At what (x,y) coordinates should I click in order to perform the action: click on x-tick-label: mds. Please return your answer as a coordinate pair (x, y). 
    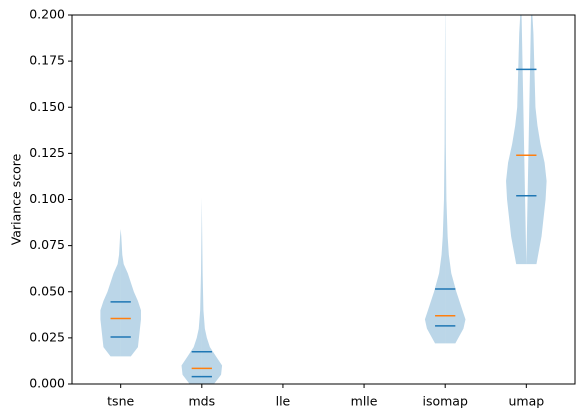
    Looking at the image, I should click on (201, 401).